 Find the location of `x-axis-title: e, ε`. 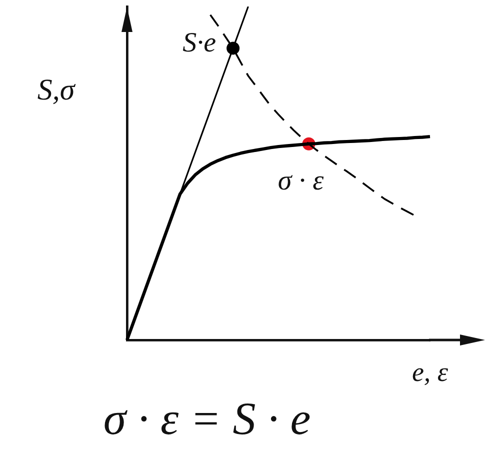

x-axis-title: e, ε is located at coordinates (430, 372).